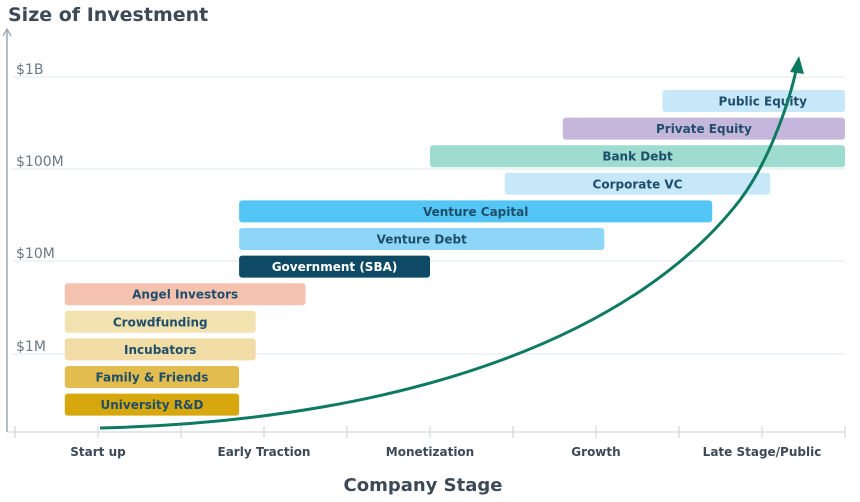 Image resolution: width=860 pixels, height=502 pixels. I want to click on bar-incubators: Incubators, so click(160, 349).